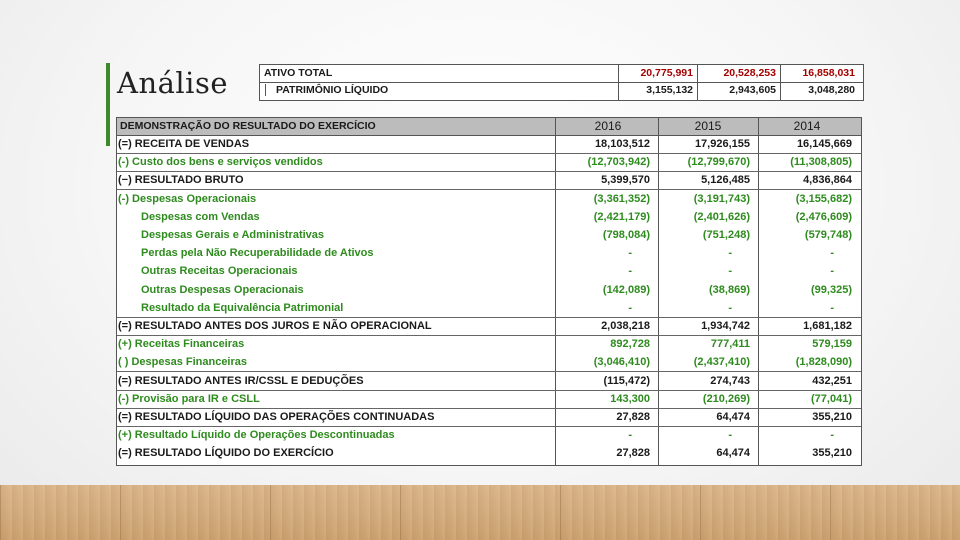 This screenshot has width=960, height=540. I want to click on row-value-2014: (2,476,609), so click(823, 216).